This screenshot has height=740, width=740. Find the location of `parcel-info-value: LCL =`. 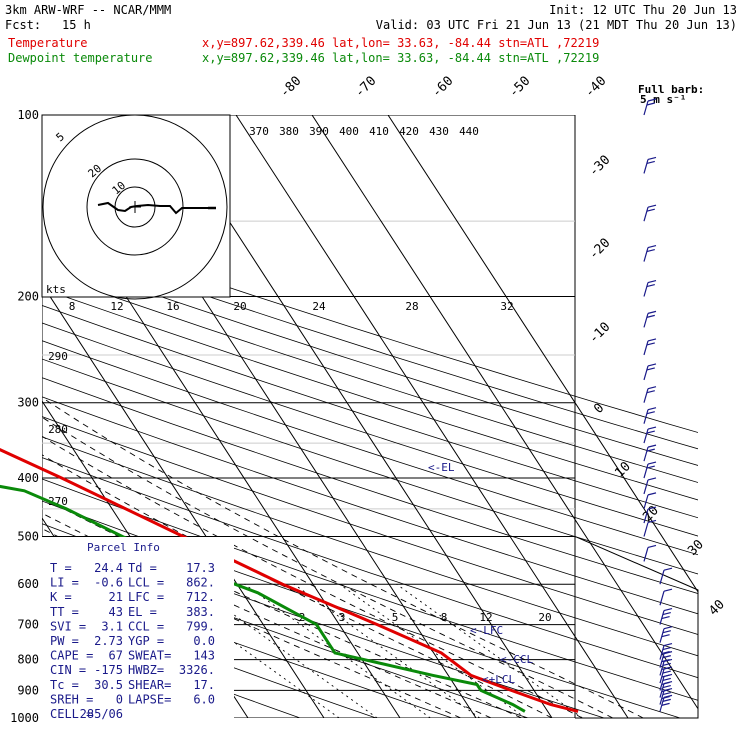

parcel-info-value: LCL = is located at coordinates (146, 583).